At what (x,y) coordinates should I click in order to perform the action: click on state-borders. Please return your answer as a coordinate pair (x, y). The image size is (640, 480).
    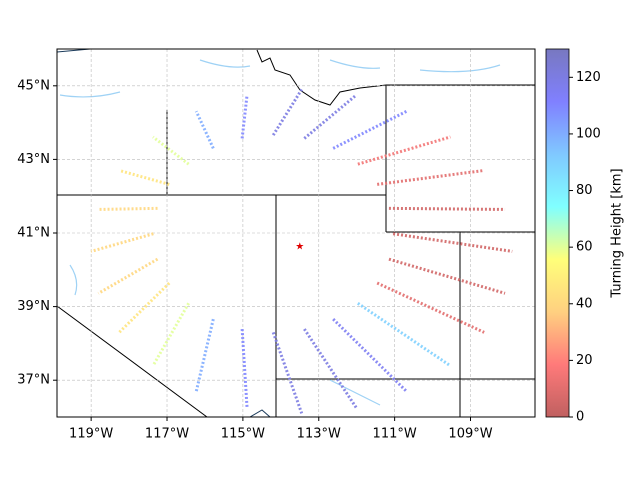
    Looking at the image, I should click on (321, 77).